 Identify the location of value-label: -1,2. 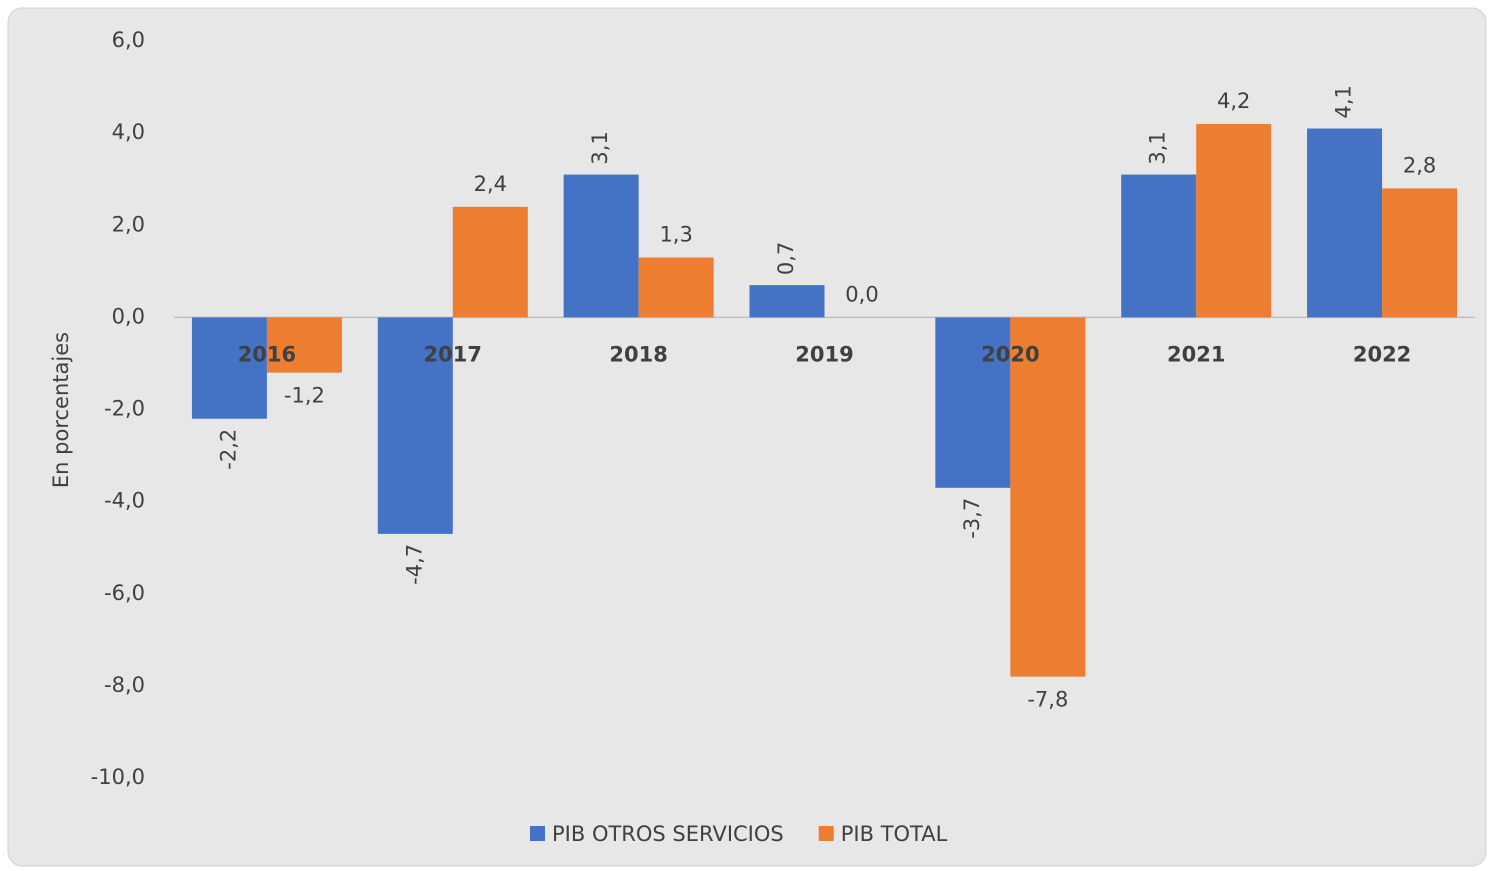
(304, 396).